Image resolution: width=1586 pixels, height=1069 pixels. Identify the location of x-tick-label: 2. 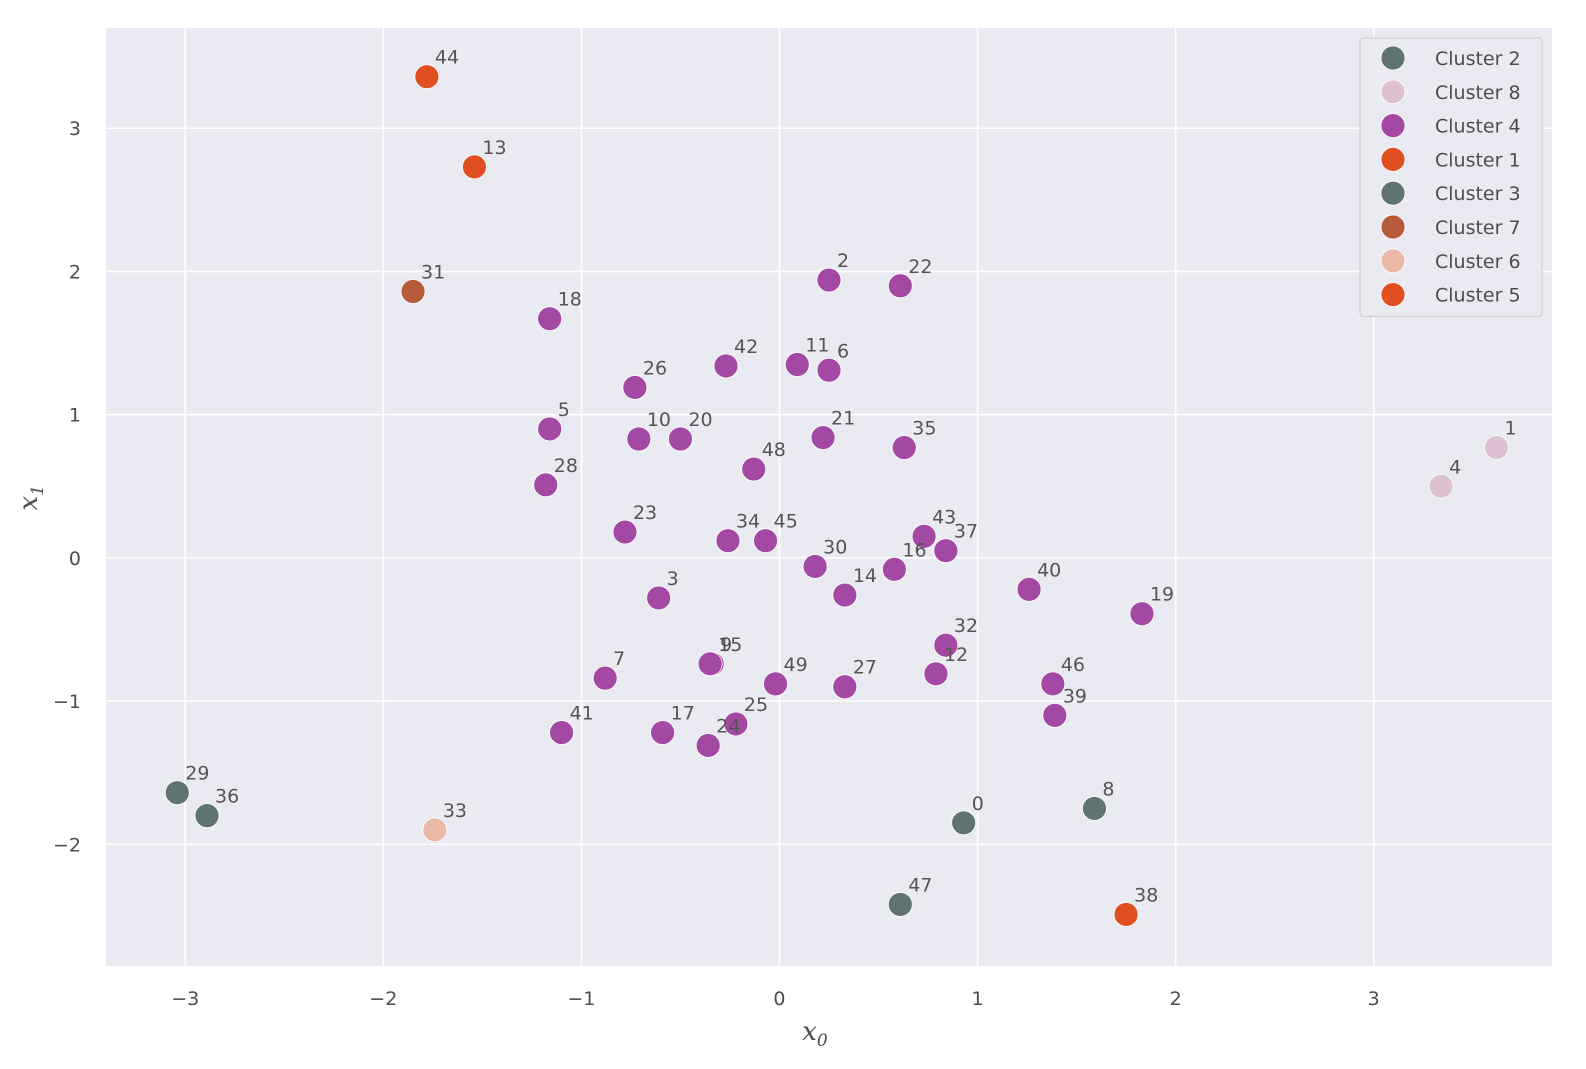
(1176, 999).